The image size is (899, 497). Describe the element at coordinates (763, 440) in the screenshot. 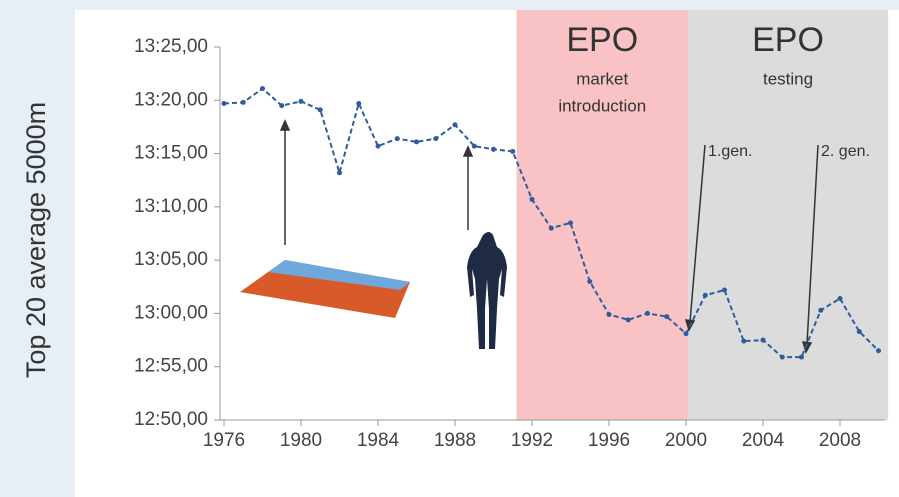

I see `x-tick-label: 2004` at that location.